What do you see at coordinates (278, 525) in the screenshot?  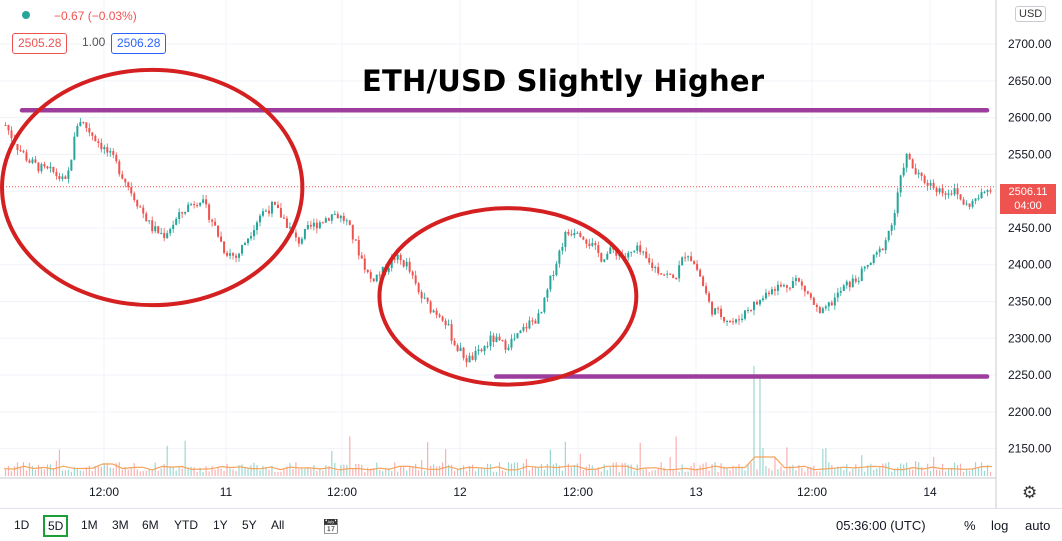 I see `tf-all: All` at bounding box center [278, 525].